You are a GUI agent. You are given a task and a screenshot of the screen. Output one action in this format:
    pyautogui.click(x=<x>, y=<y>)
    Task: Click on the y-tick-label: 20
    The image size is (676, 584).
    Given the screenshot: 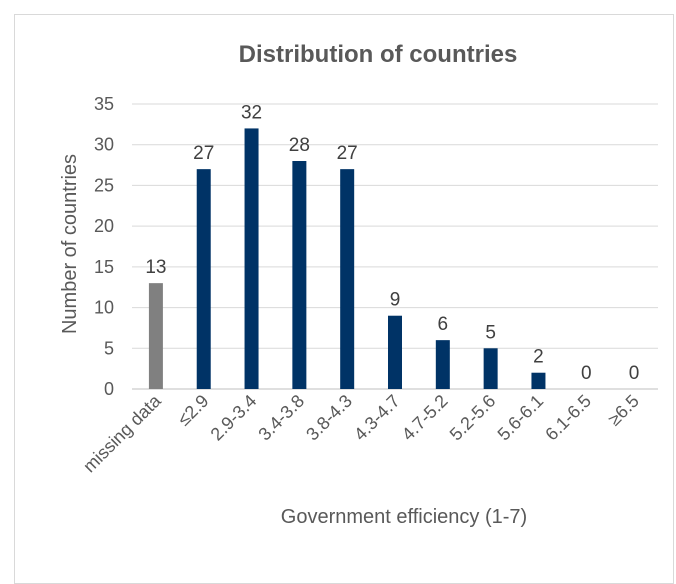 What is the action you would take?
    pyautogui.click(x=104, y=226)
    